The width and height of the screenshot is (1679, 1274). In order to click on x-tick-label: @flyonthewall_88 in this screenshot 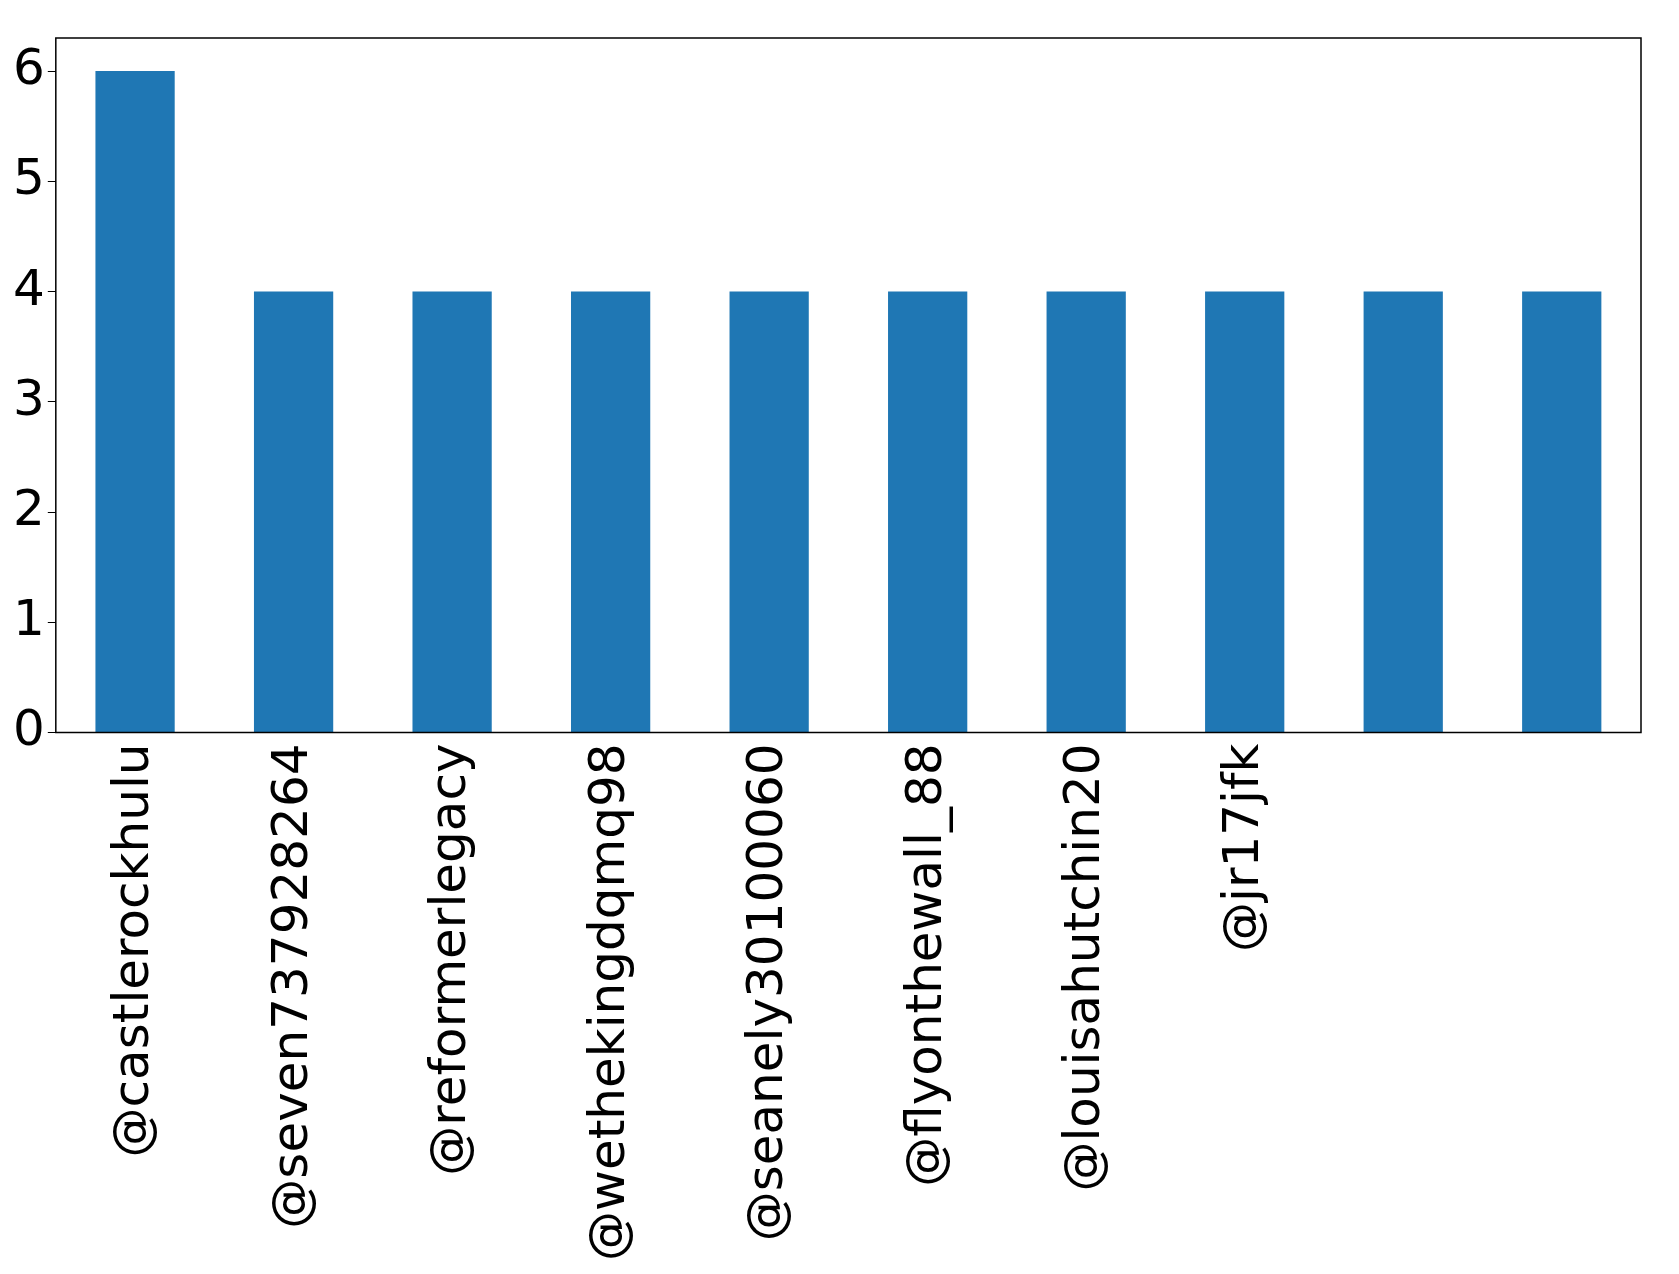, I will do `click(923, 965)`.